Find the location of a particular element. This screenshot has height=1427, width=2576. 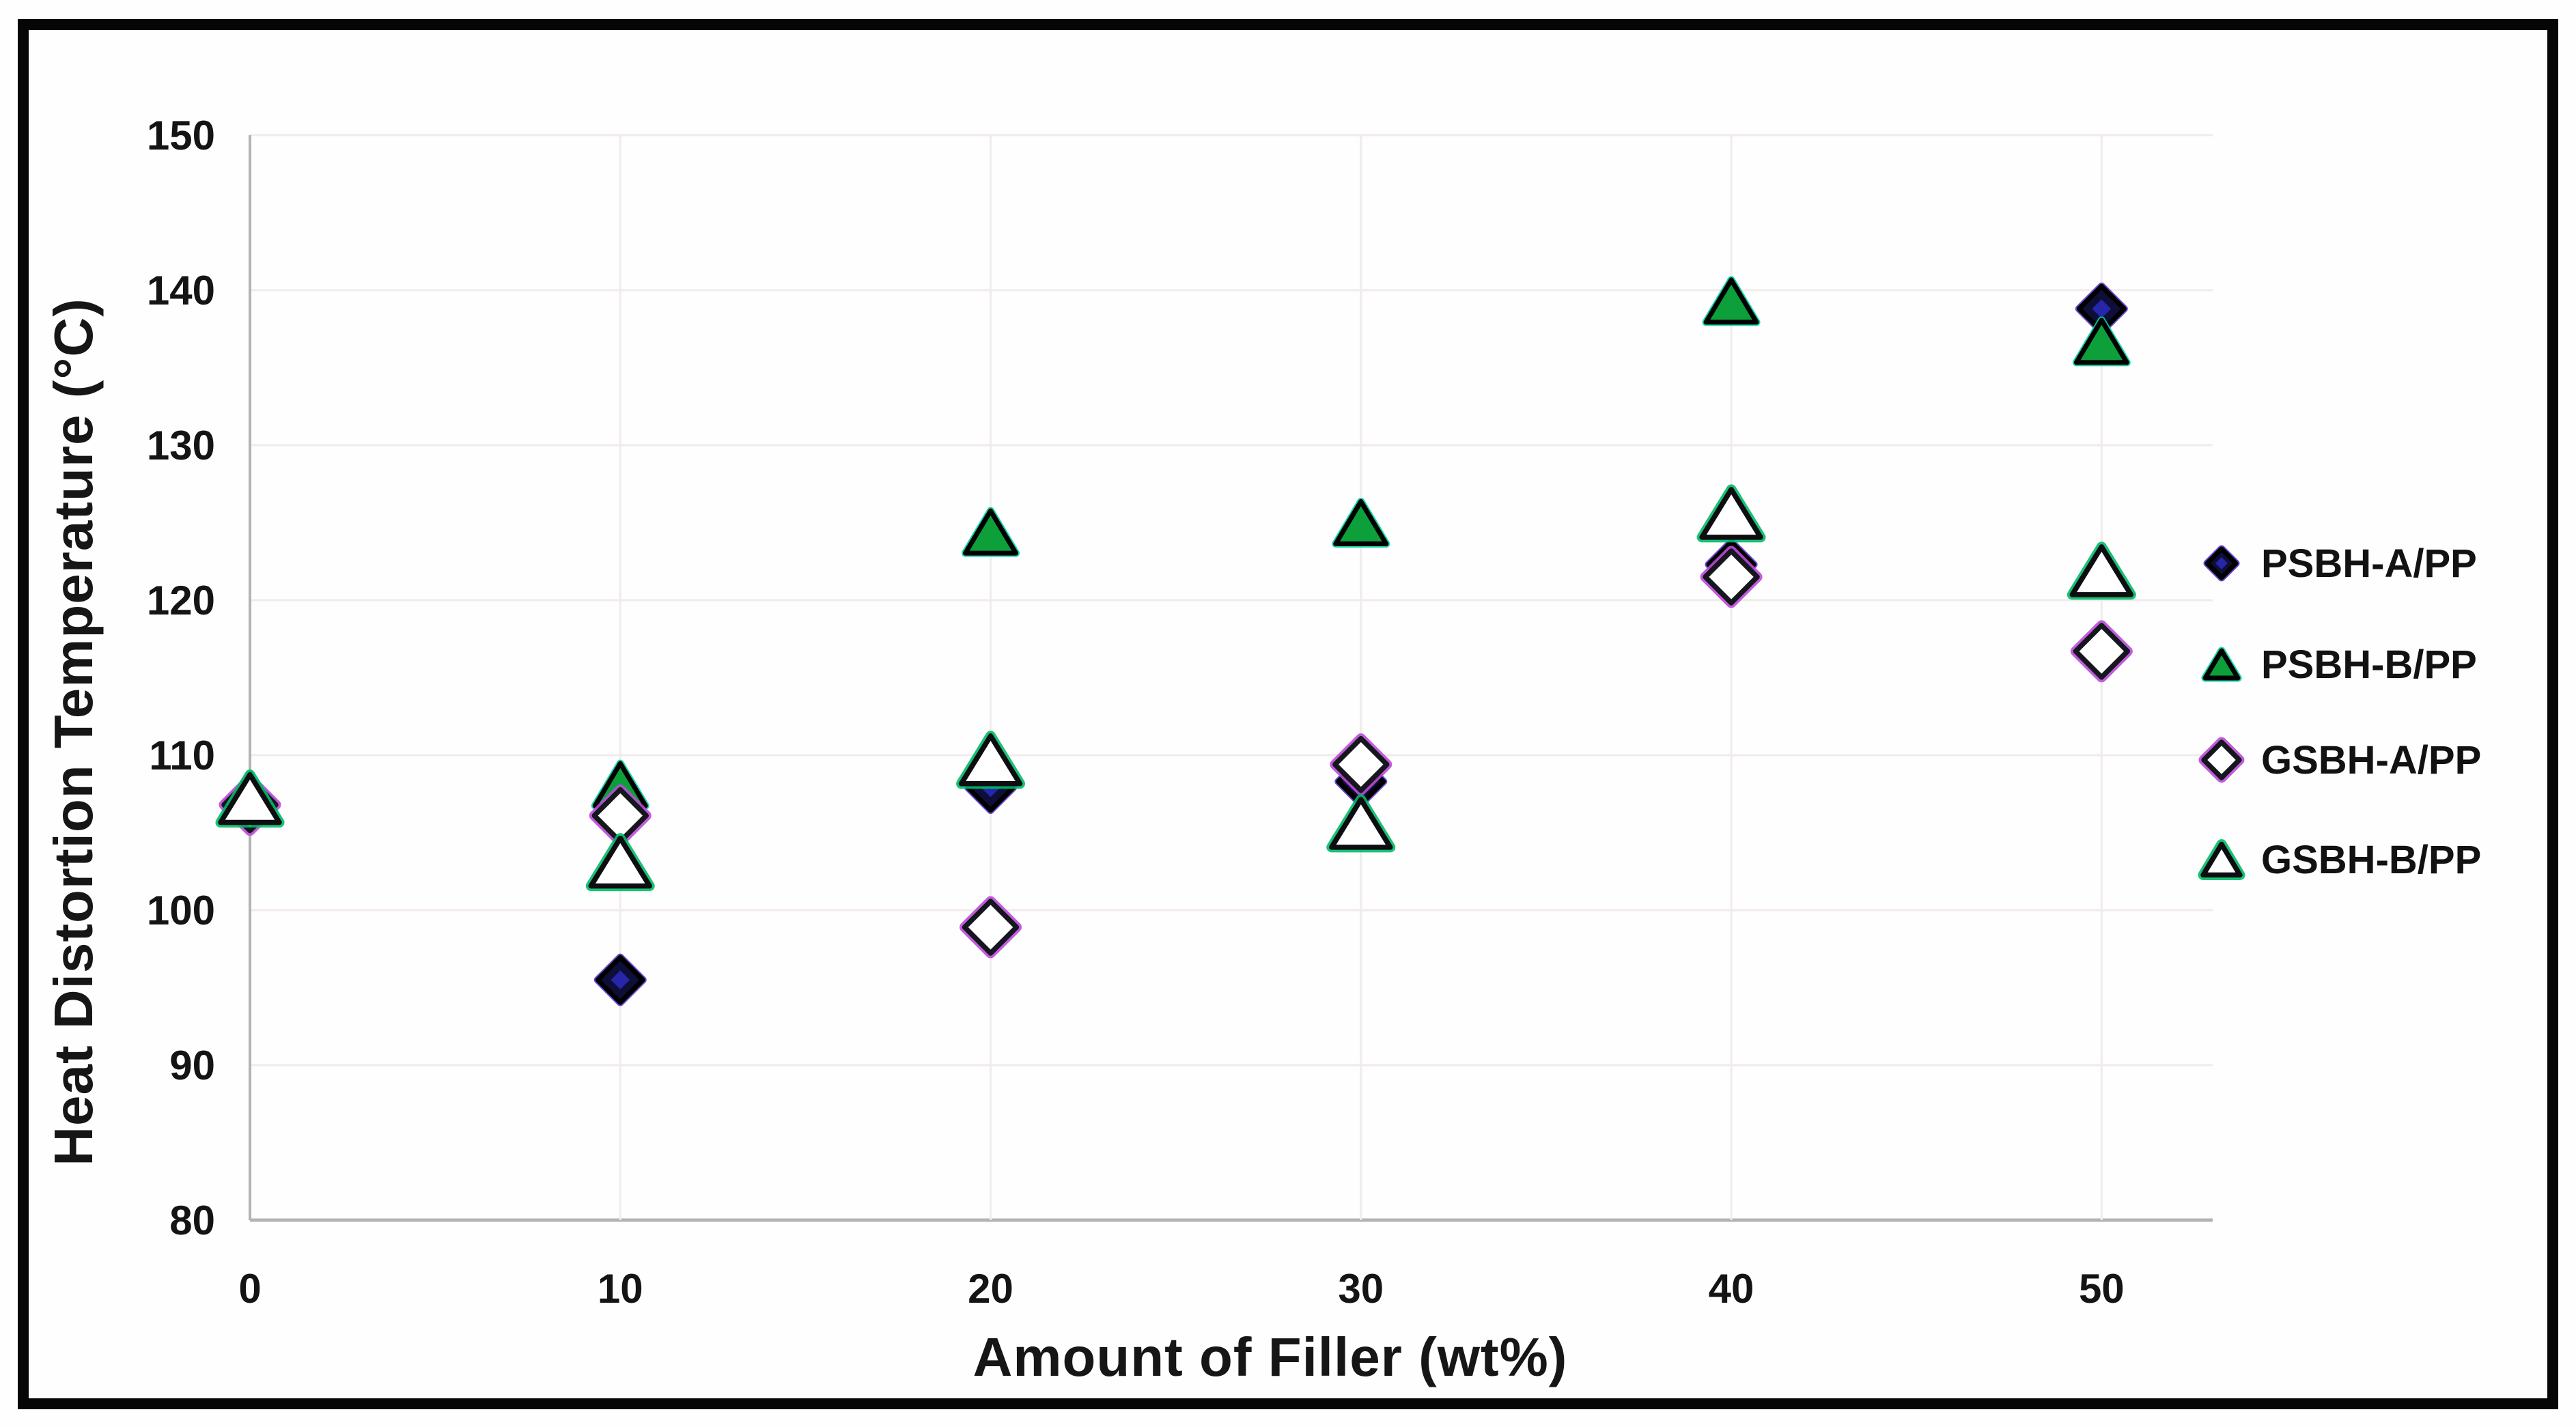

legend-item-psbh-b-pp: PSBH-B/PP is located at coordinates (2333, 664).